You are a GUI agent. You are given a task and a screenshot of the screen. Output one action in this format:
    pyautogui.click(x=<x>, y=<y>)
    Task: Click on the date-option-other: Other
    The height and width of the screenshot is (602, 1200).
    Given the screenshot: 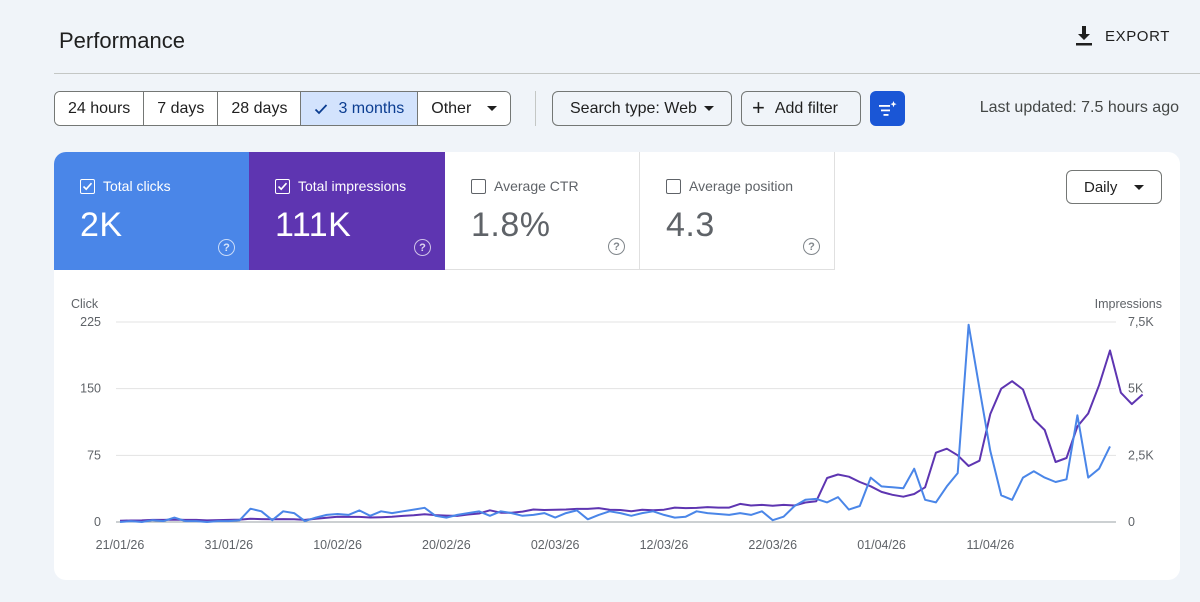 What is the action you would take?
    pyautogui.click(x=464, y=108)
    